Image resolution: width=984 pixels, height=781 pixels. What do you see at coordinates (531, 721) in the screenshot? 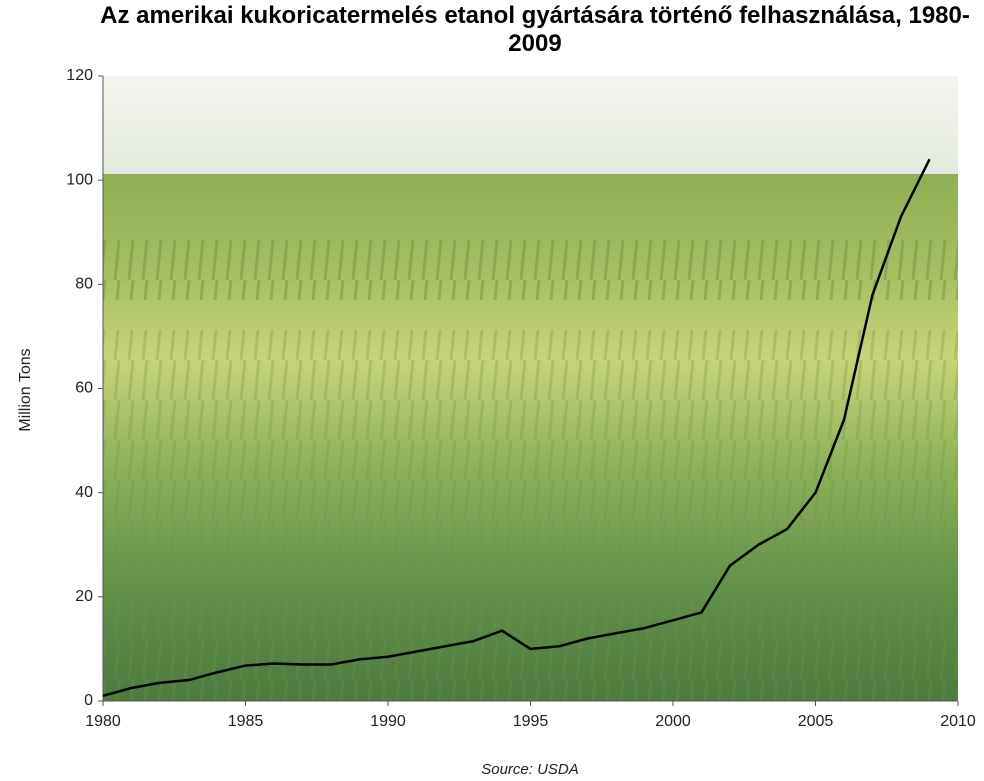
I see `x-tick-label: 1995` at bounding box center [531, 721].